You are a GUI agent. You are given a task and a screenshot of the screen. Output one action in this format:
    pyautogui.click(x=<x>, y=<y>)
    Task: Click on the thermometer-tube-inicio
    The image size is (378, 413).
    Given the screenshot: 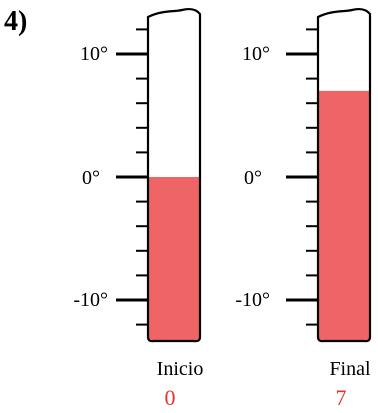 What is the action you would take?
    pyautogui.click(x=174, y=175)
    